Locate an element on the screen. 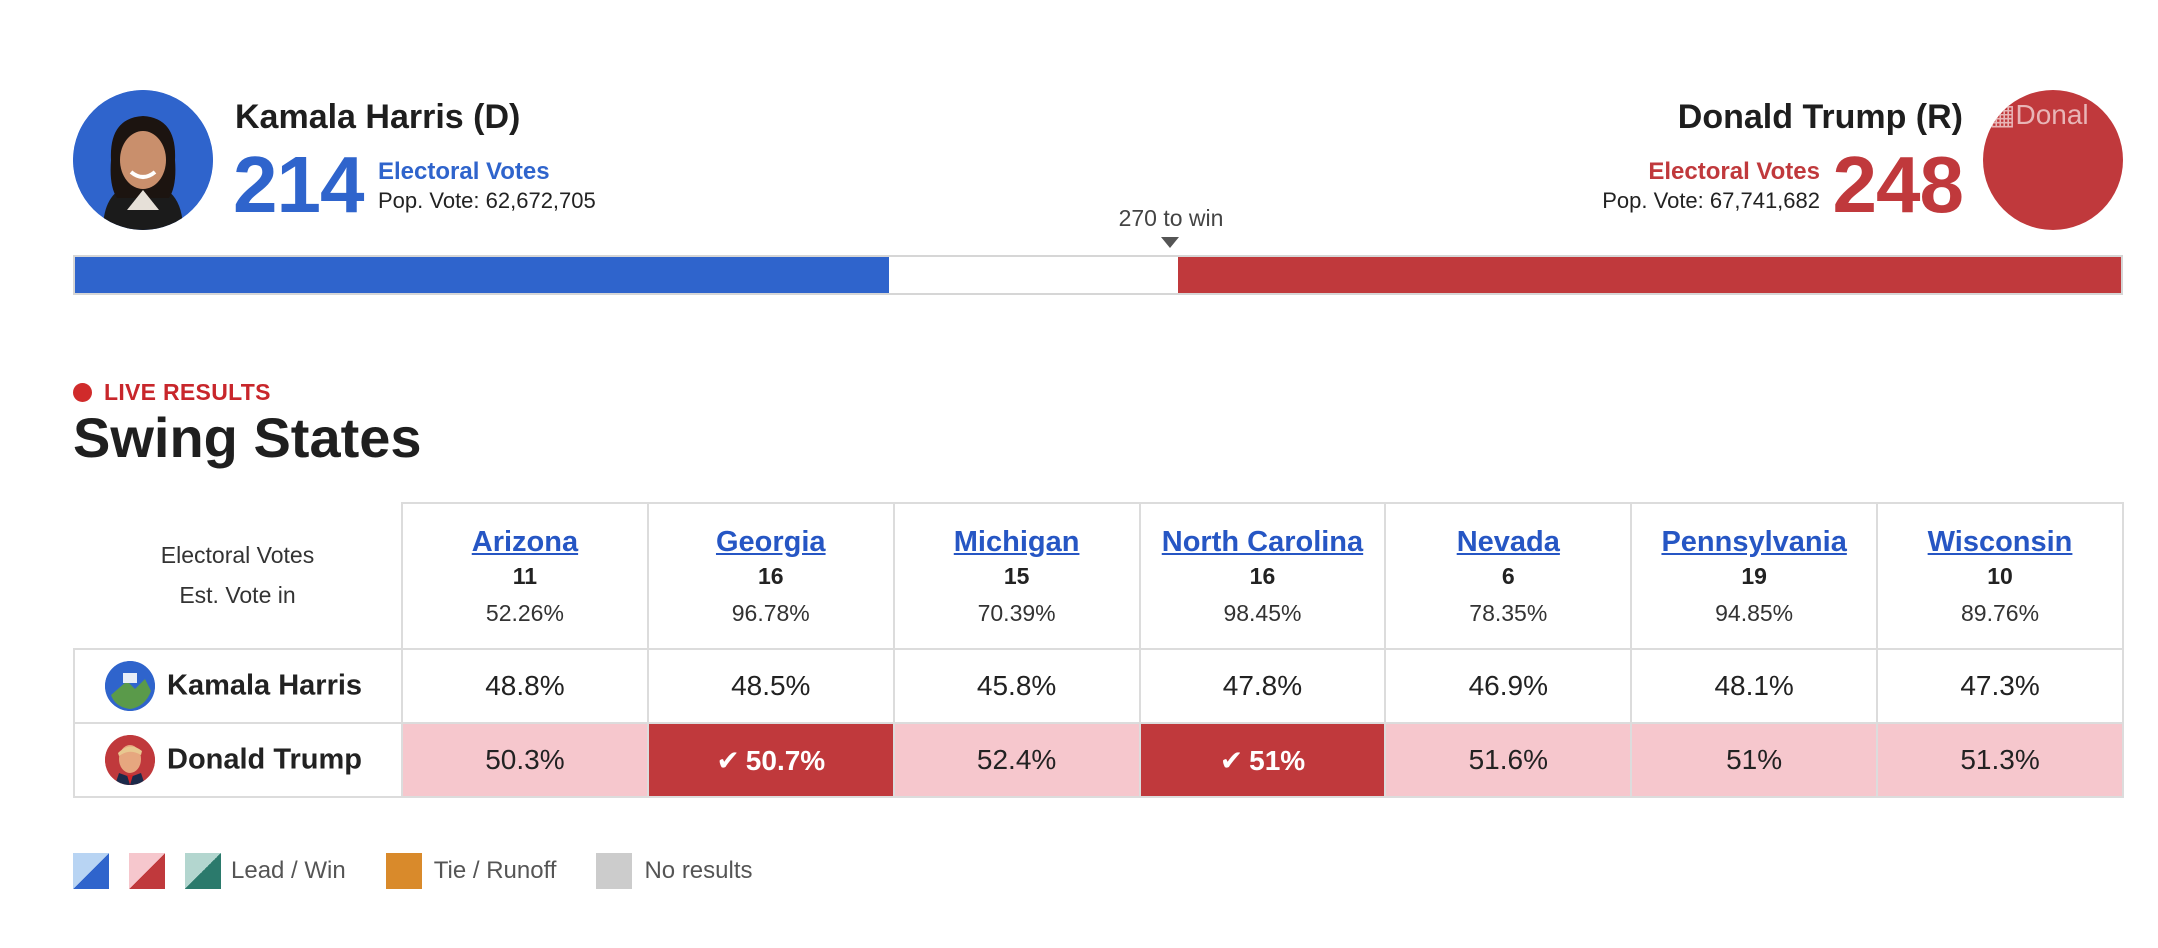  trump-row-header: Donald Trump is located at coordinates (238, 760).